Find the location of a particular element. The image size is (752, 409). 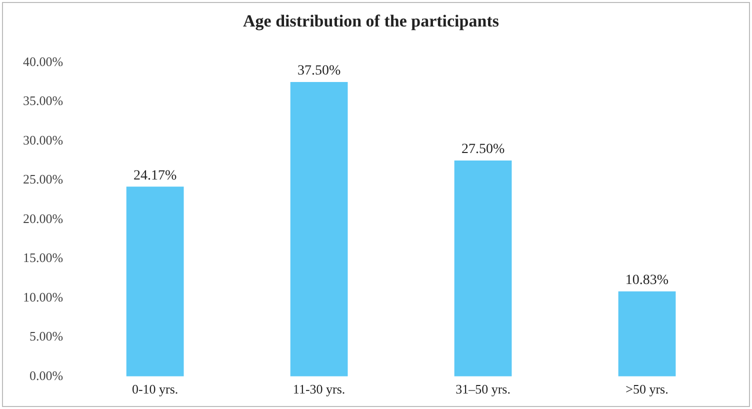

y-tick-label: 10.00% is located at coordinates (43, 296).